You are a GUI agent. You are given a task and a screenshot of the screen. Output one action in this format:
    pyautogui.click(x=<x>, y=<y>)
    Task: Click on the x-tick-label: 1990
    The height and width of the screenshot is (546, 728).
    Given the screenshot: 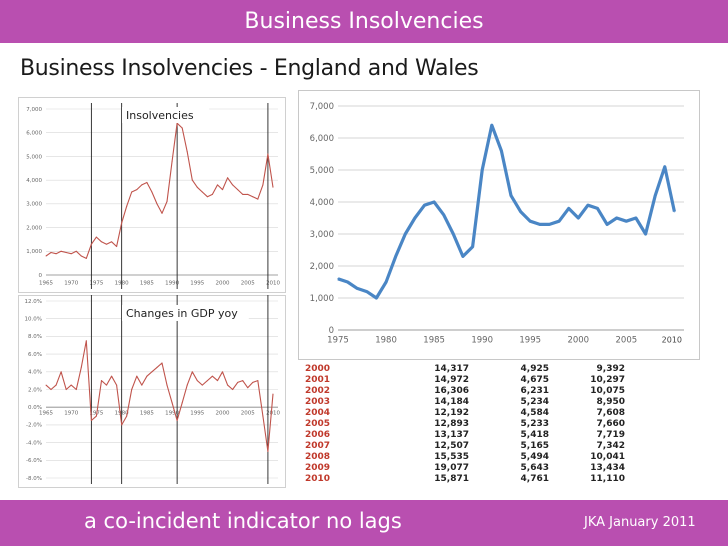 What is the action you would take?
    pyautogui.click(x=172, y=284)
    